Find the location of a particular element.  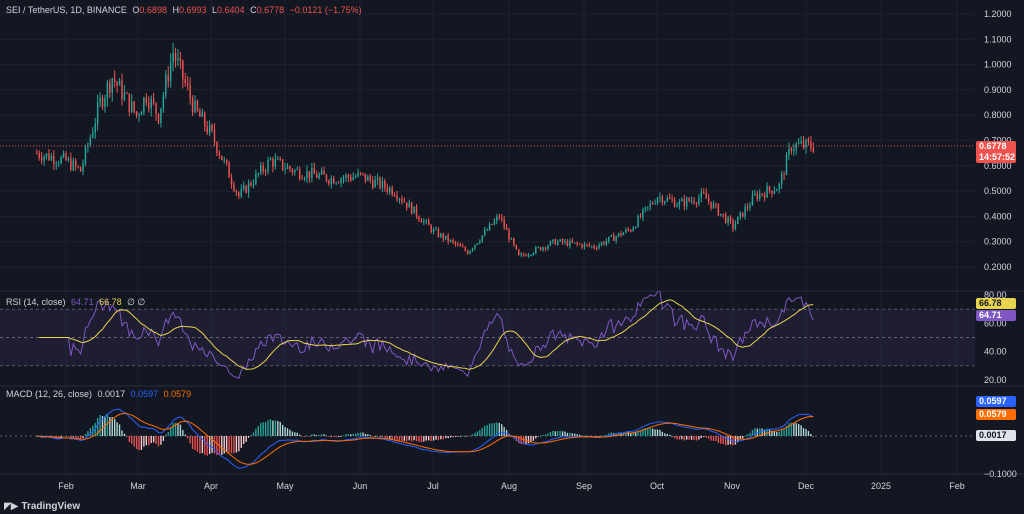

time-axis: Feb Mar Apr May Jun Jul Aug Sep Oct Nov Dec 2025 Feb is located at coordinates (511, 486).